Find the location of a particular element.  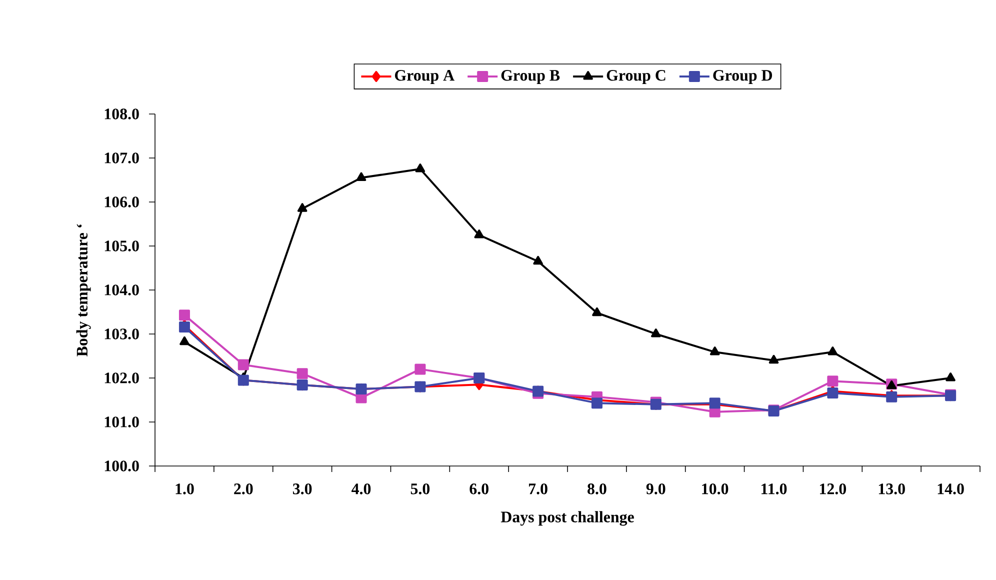

x-tick-label: 14.0 is located at coordinates (951, 489).